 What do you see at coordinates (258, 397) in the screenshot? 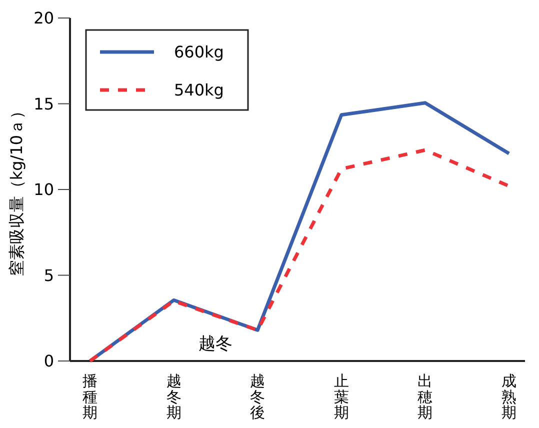
I see `x-tick-label: 越冬後` at bounding box center [258, 397].